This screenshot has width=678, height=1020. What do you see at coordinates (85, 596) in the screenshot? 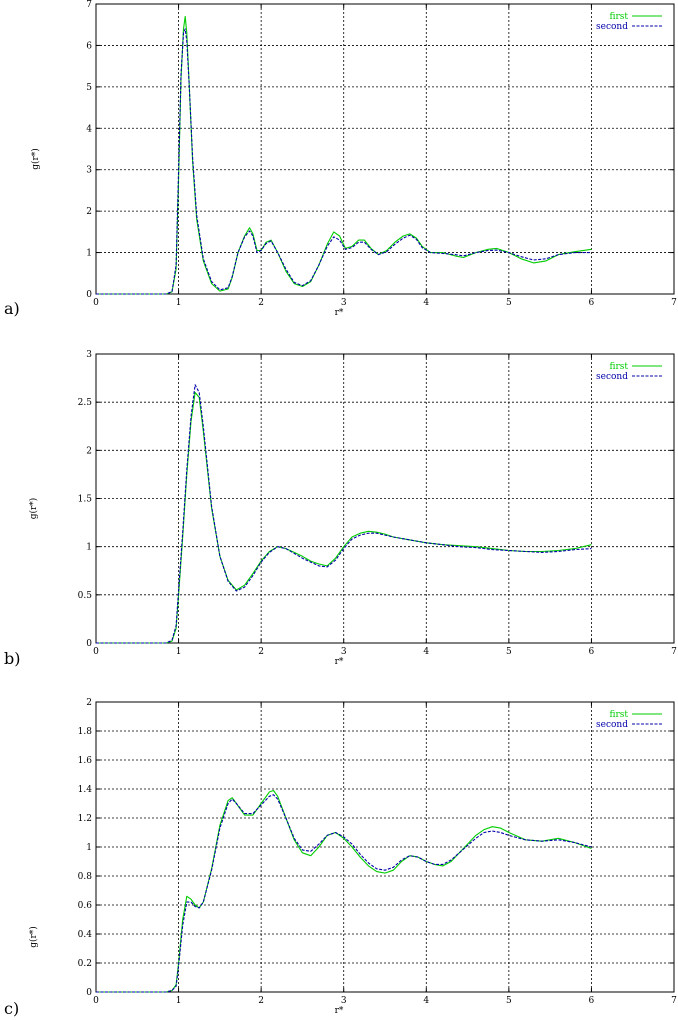
I see `y-tick-label: 0.5` at bounding box center [85, 596].